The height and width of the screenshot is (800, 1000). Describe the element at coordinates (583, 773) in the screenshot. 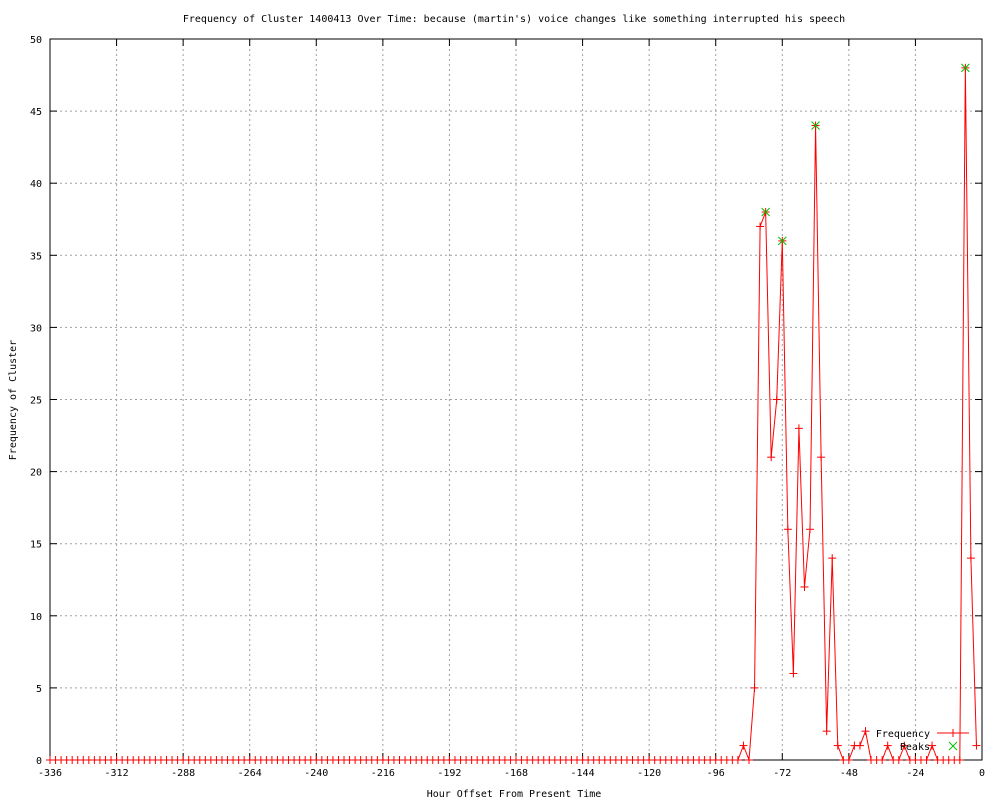

I see `x-tick-label: -144` at that location.